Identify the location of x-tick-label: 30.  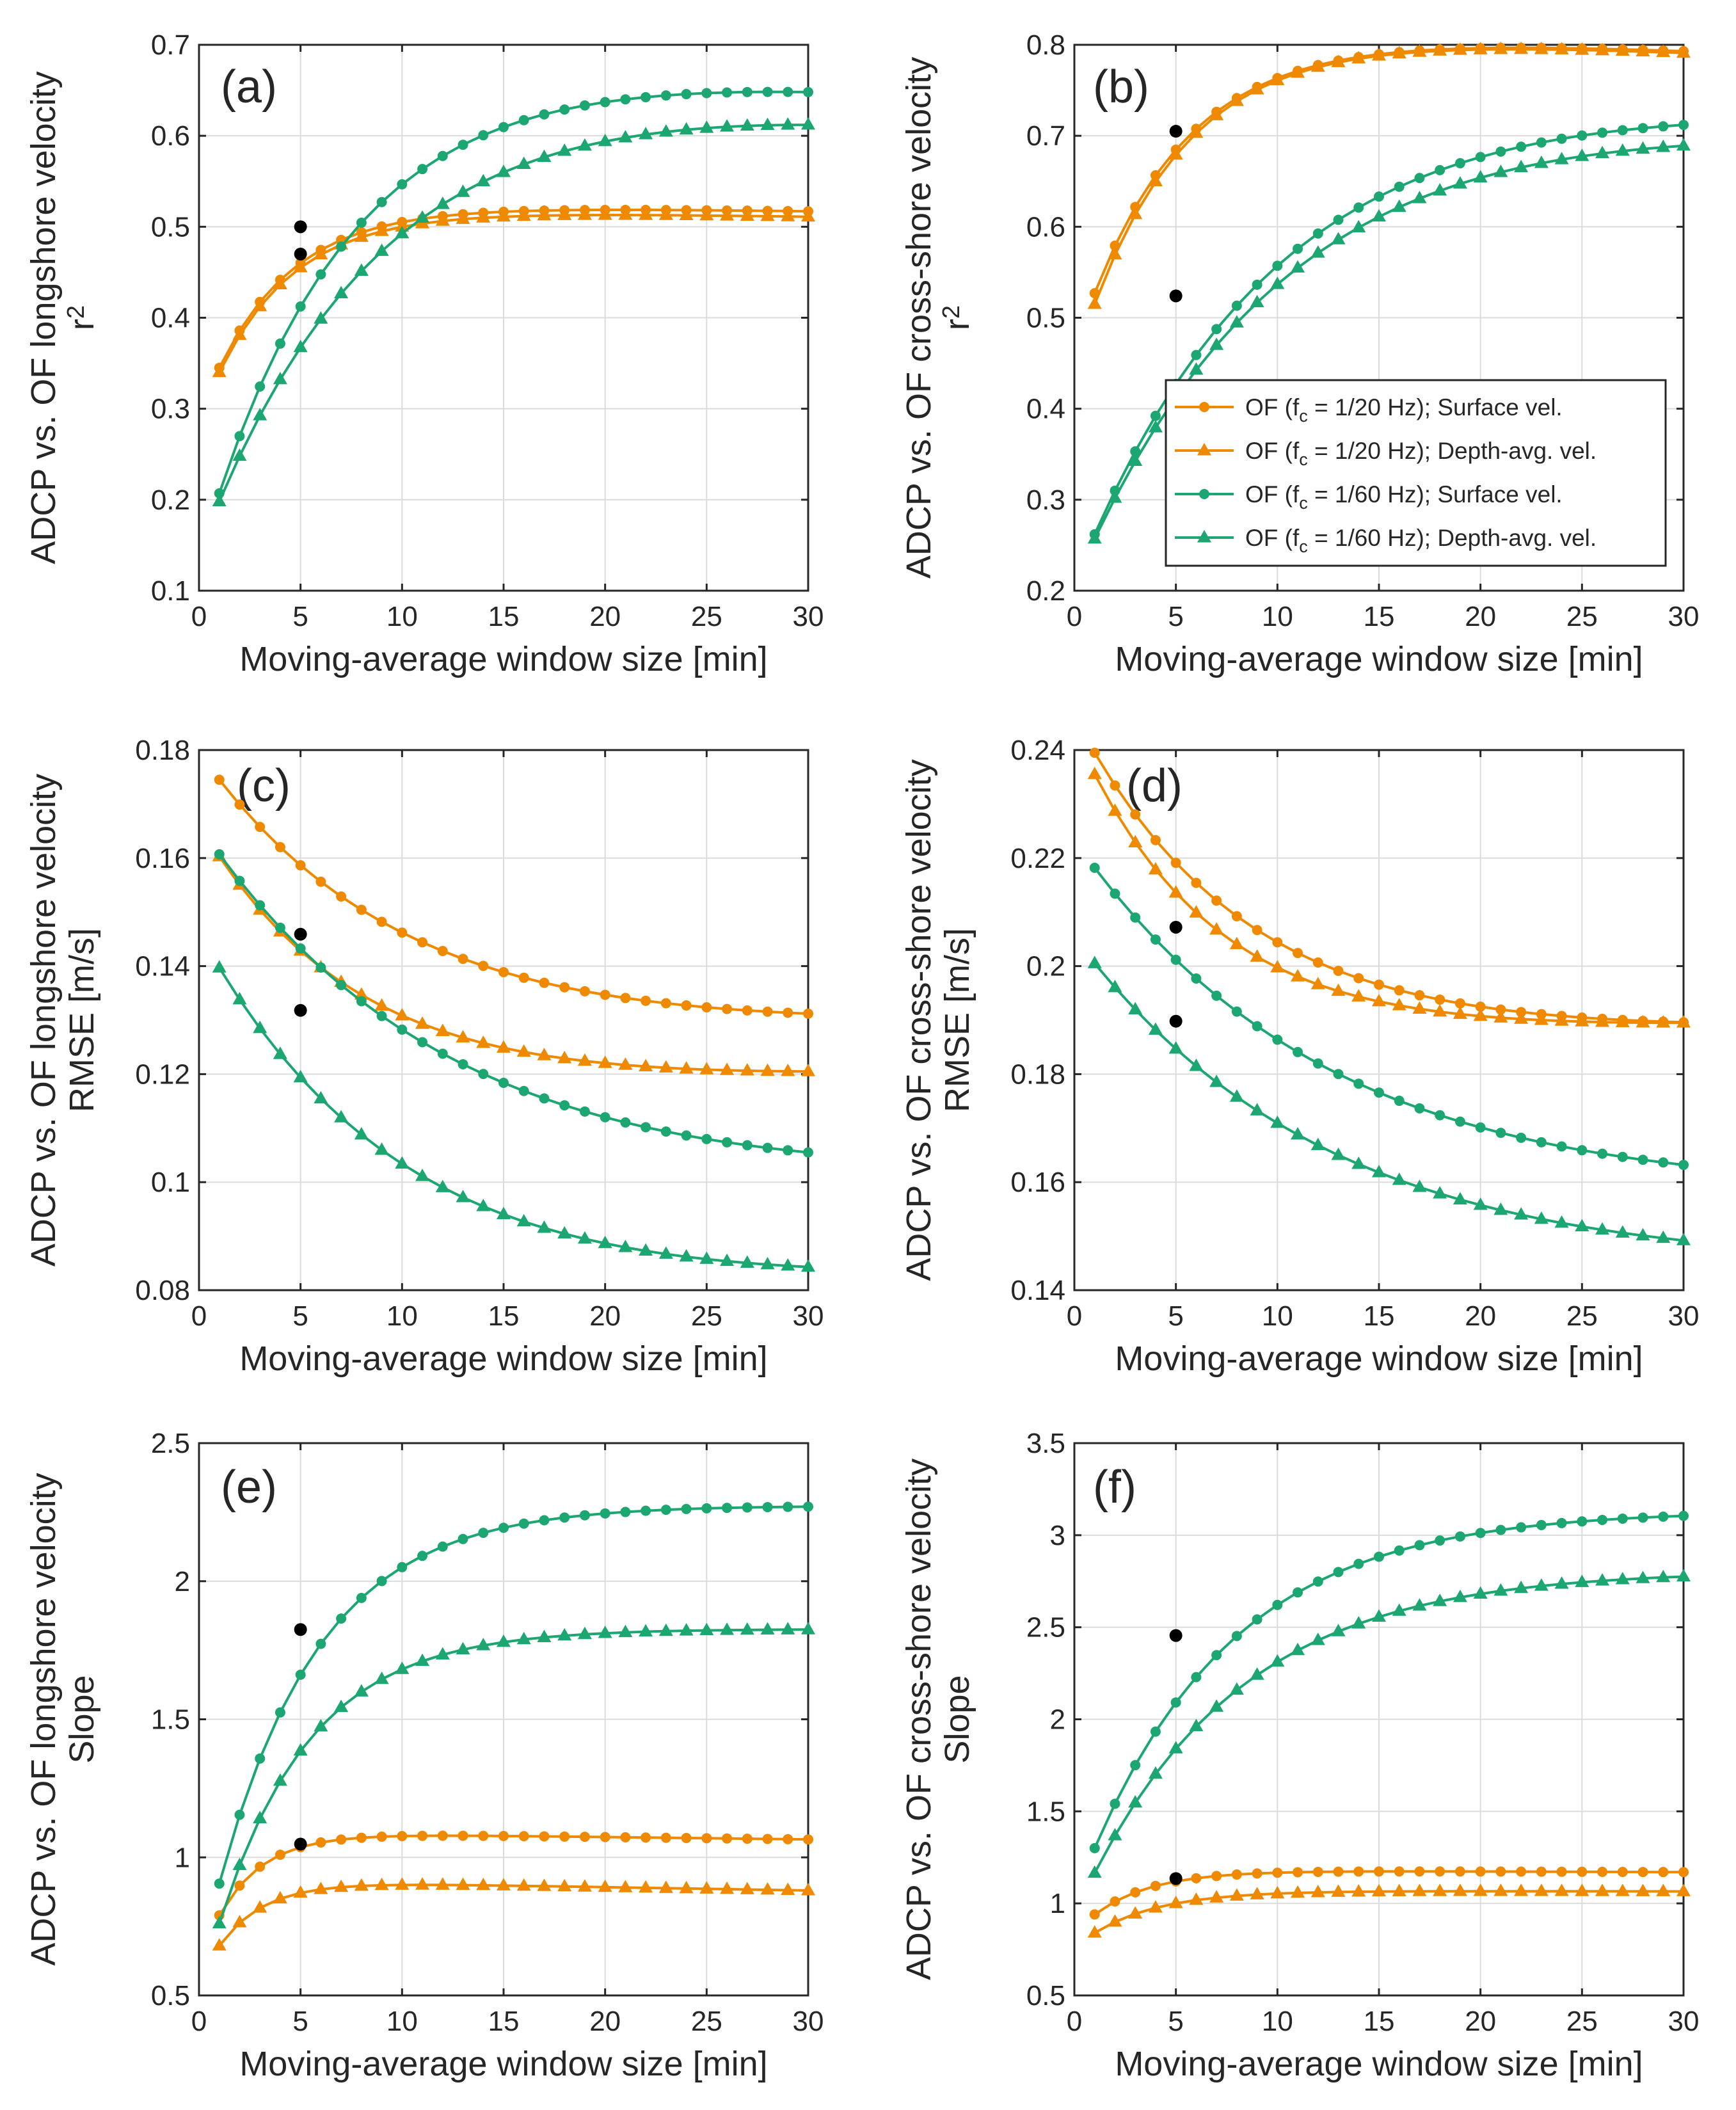
(1684, 1316).